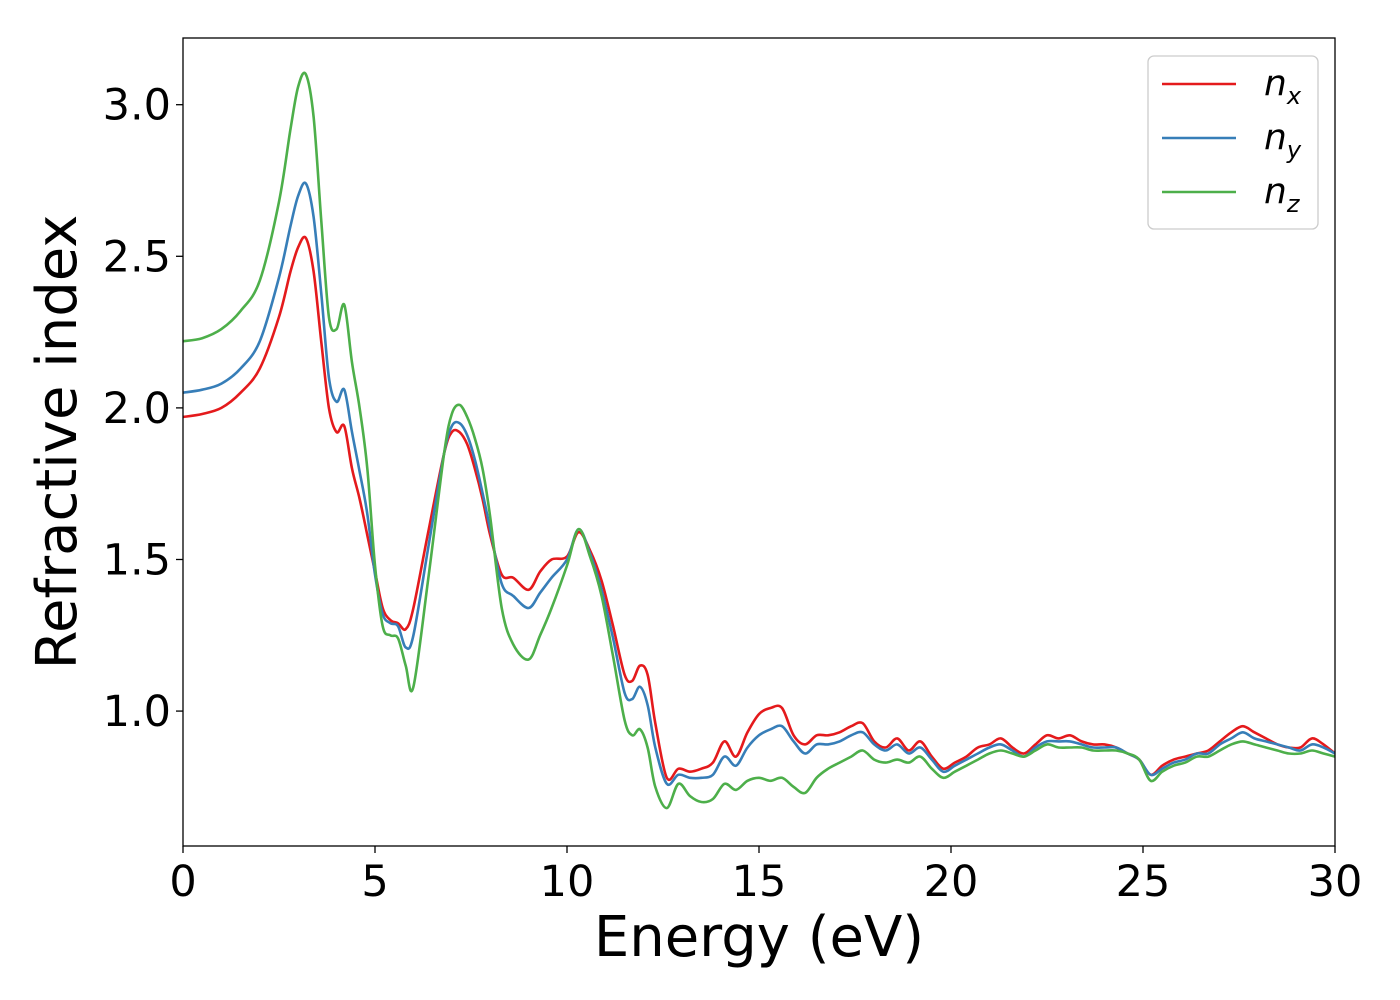 The height and width of the screenshot is (1000, 1400). I want to click on x-tick-label: 0, so click(182, 882).